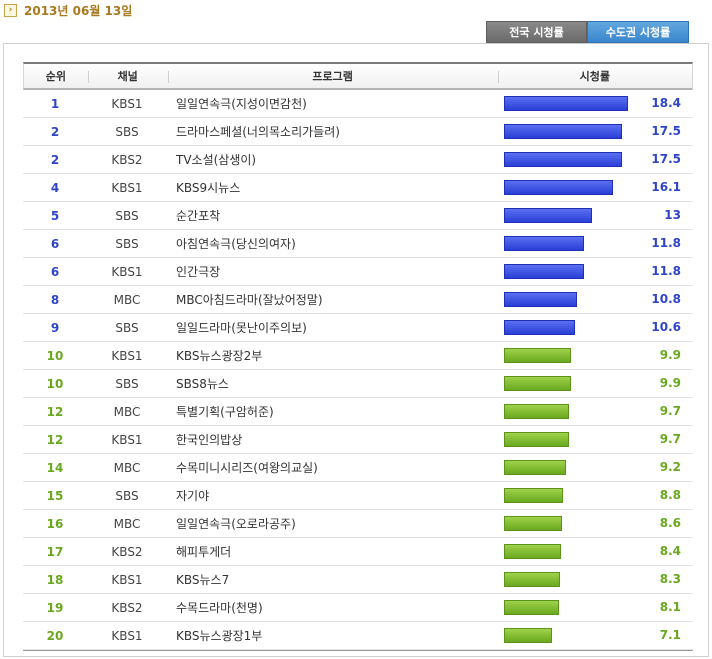 Image resolution: width=712 pixels, height=659 pixels. Describe the element at coordinates (198, 216) in the screenshot. I see `program-cell: 순간포착` at that location.